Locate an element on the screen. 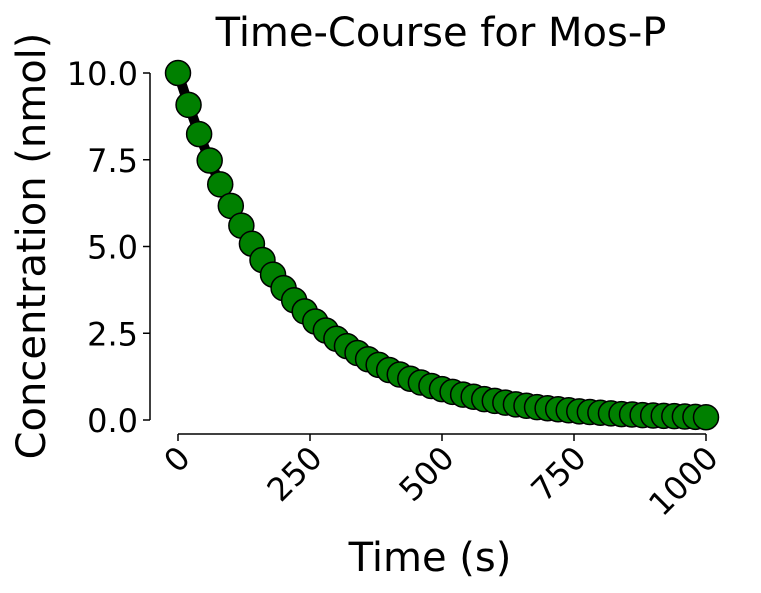 The image size is (761, 593). y-tick-label: 7.5 is located at coordinates (112, 161).